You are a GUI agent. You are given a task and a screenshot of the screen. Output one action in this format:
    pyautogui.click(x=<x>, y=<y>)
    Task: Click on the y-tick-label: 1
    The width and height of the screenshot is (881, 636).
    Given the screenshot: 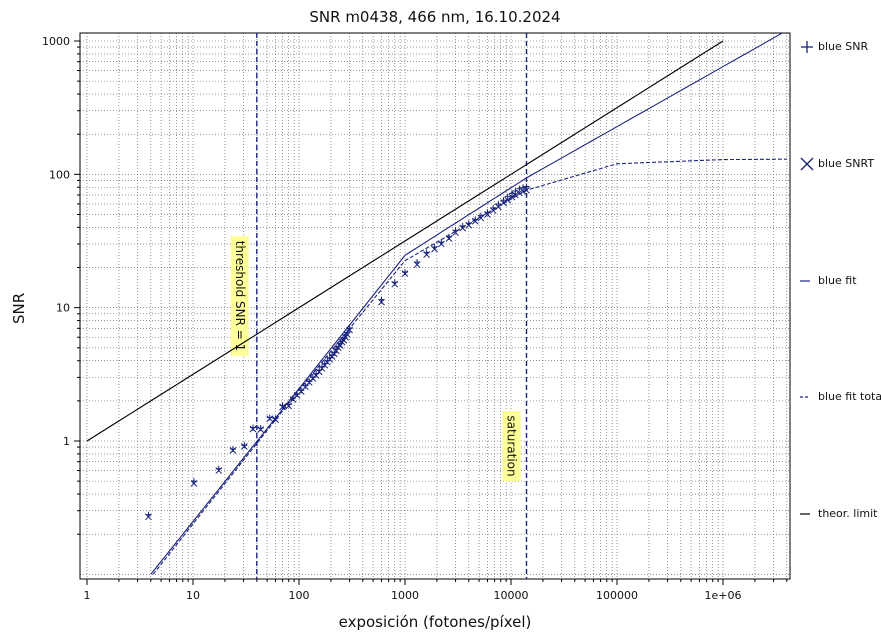 What is the action you would take?
    pyautogui.click(x=66, y=441)
    